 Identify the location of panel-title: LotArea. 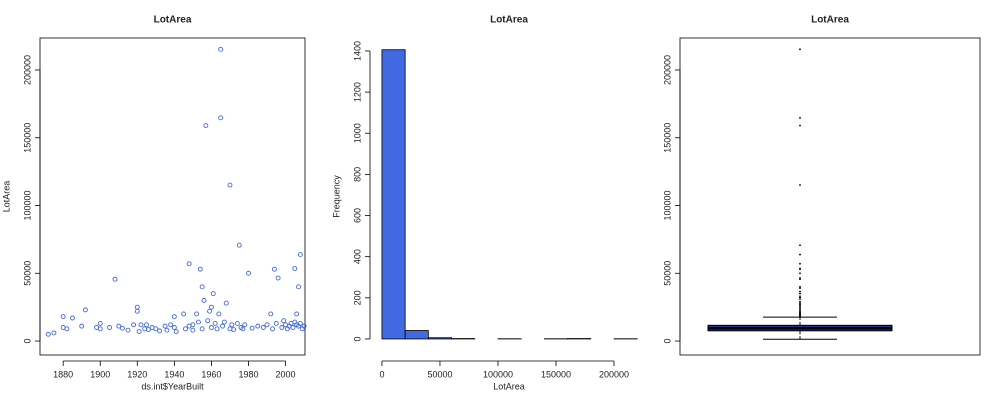
(509, 20).